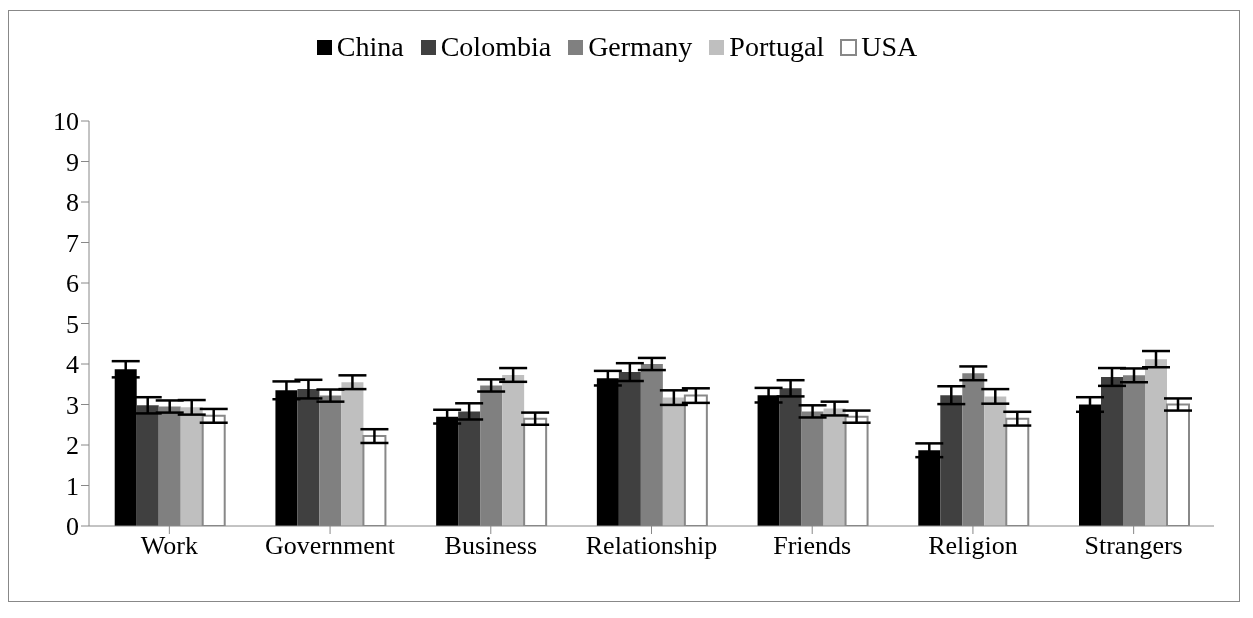 Image resolution: width=1253 pixels, height=618 pixels. I want to click on y-tick-label: 10, so click(66, 122).